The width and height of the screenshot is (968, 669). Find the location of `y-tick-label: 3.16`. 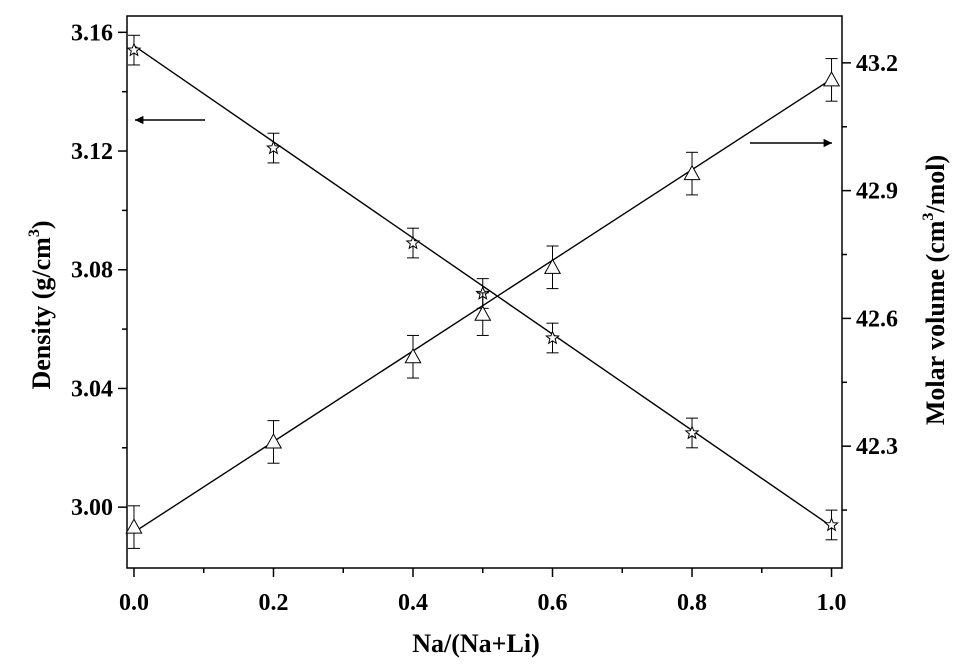

y-tick-label: 3.16 is located at coordinates (92, 33).